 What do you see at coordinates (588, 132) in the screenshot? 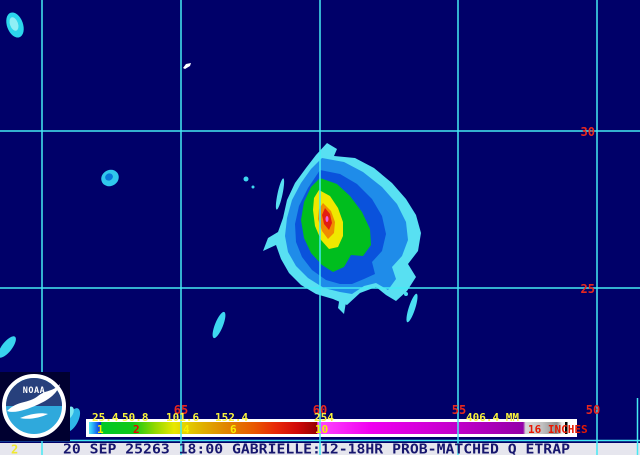
I see `lat-label-30: 30` at bounding box center [588, 132].